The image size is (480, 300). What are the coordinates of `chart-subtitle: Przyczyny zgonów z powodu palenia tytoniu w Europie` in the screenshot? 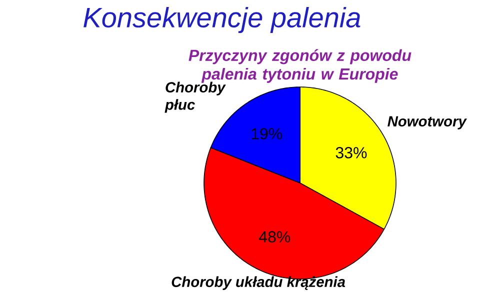 It's located at (300, 66).